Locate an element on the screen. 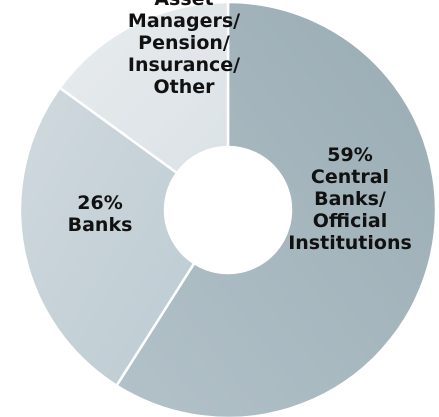  slice-name-line: Central is located at coordinates (350, 177).